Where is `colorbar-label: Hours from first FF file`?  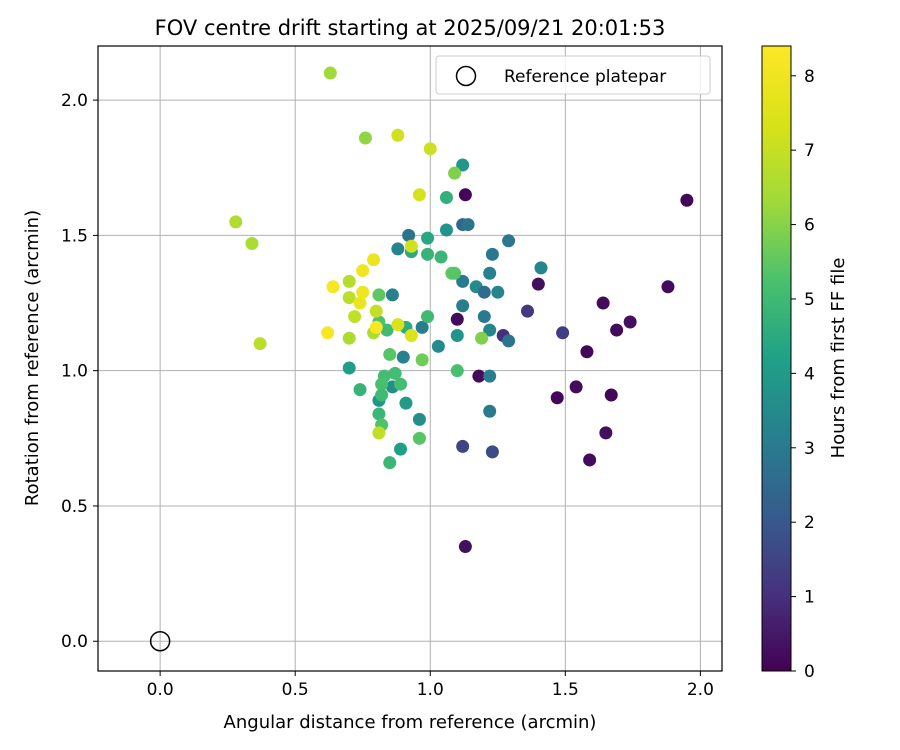
colorbar-label: Hours from first FF file is located at coordinates (838, 358).